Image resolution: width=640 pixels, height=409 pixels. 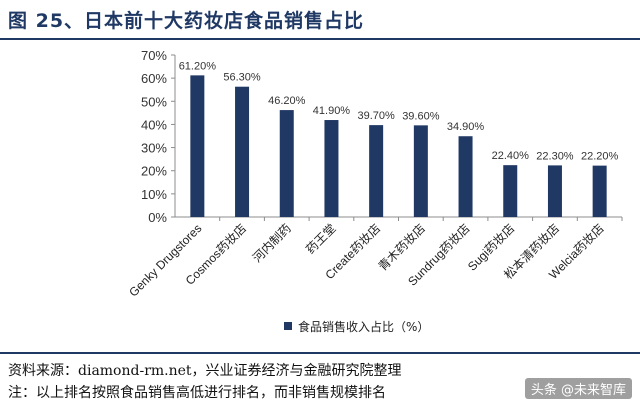 I want to click on data-label: 41.90%, so click(x=332, y=111).